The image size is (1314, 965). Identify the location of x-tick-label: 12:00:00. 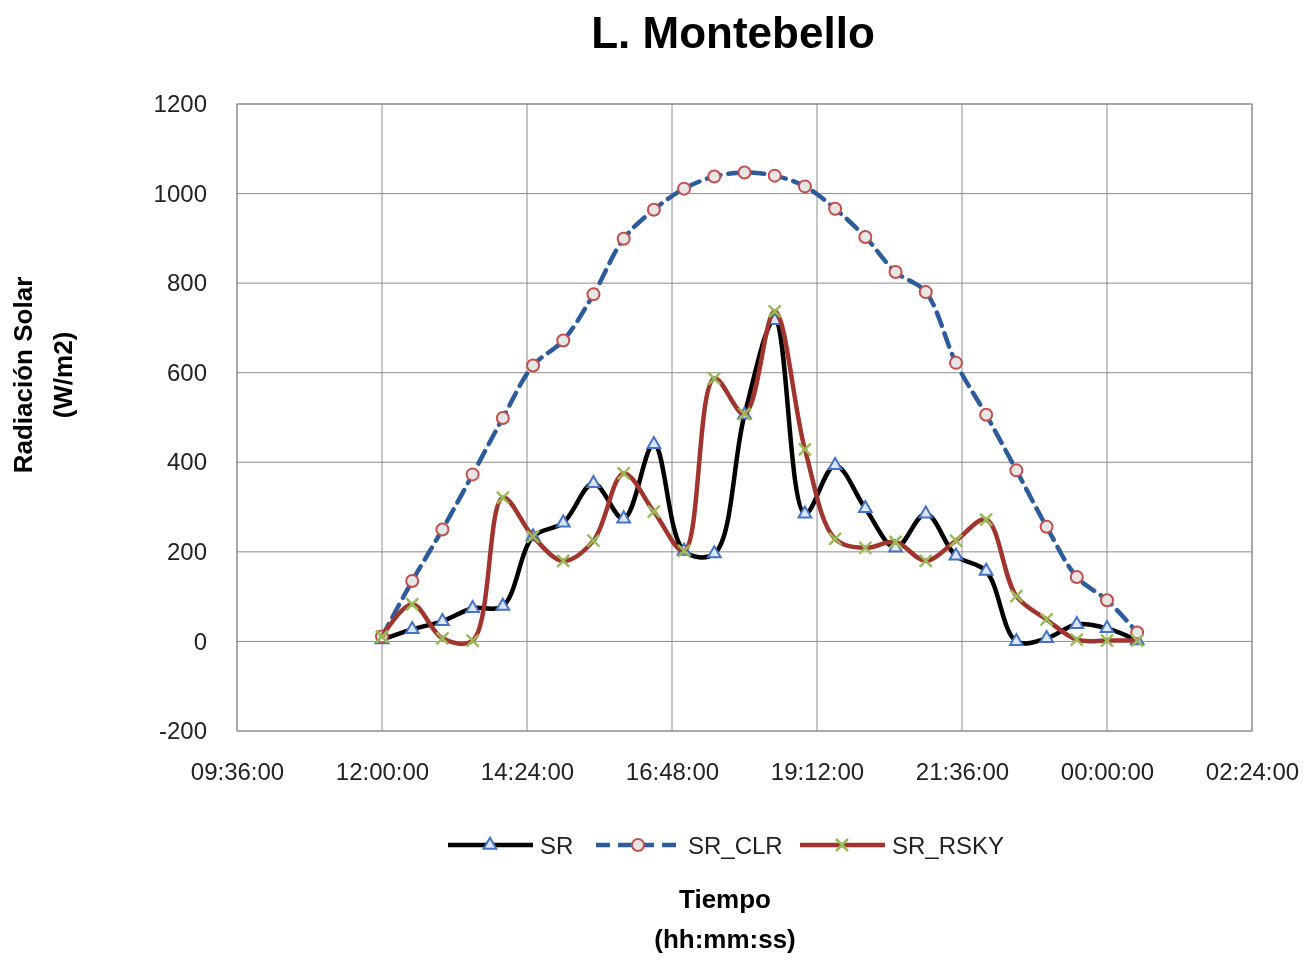
(382, 772).